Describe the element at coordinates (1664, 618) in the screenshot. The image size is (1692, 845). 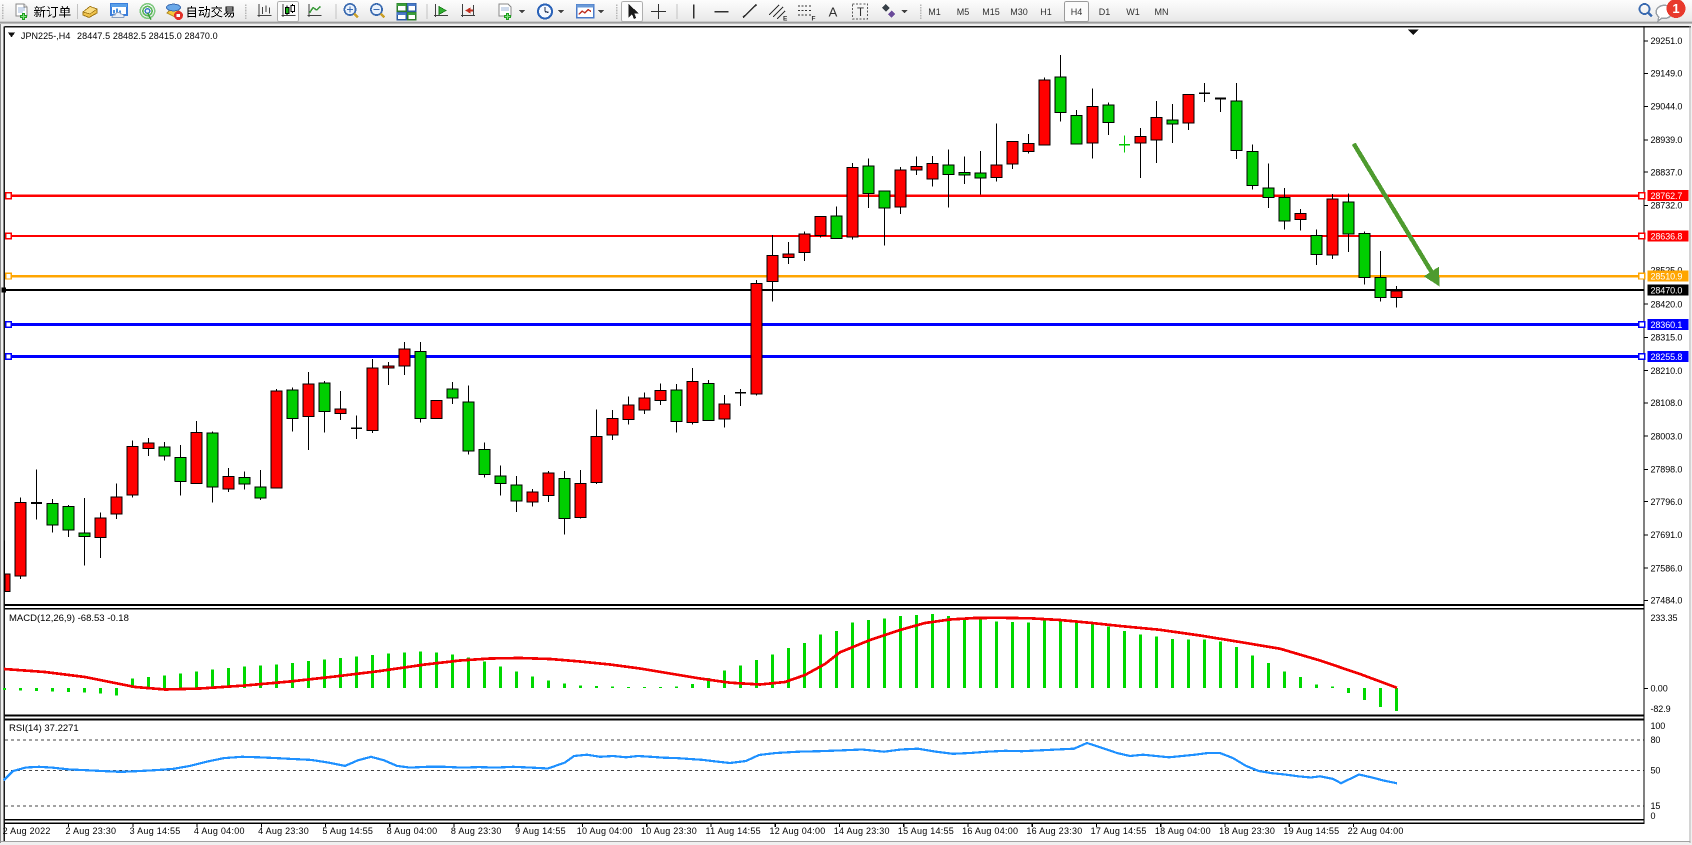
I see `svg-text: 233.35` at that location.